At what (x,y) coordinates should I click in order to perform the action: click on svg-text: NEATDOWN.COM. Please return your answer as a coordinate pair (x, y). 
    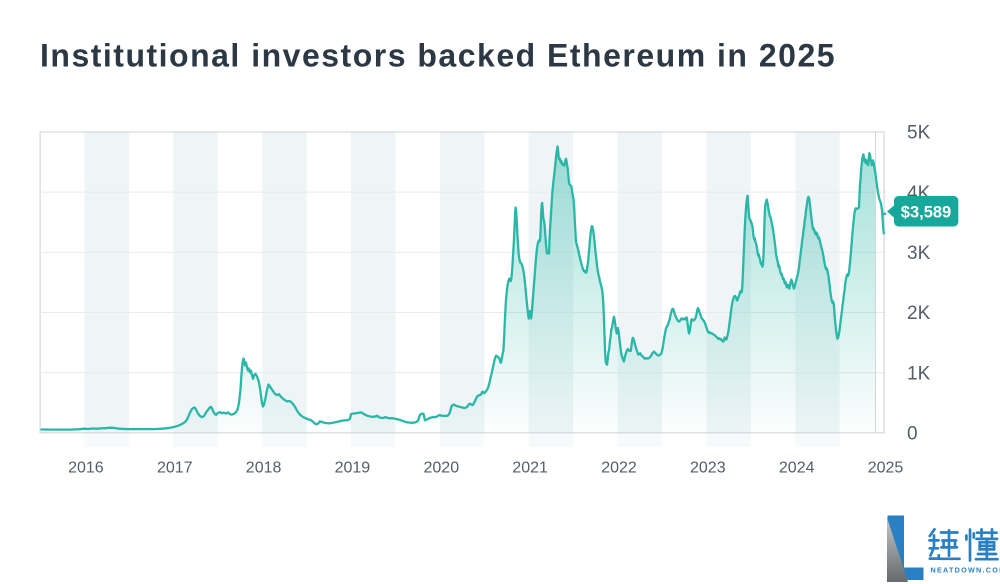
    Looking at the image, I should click on (965, 570).